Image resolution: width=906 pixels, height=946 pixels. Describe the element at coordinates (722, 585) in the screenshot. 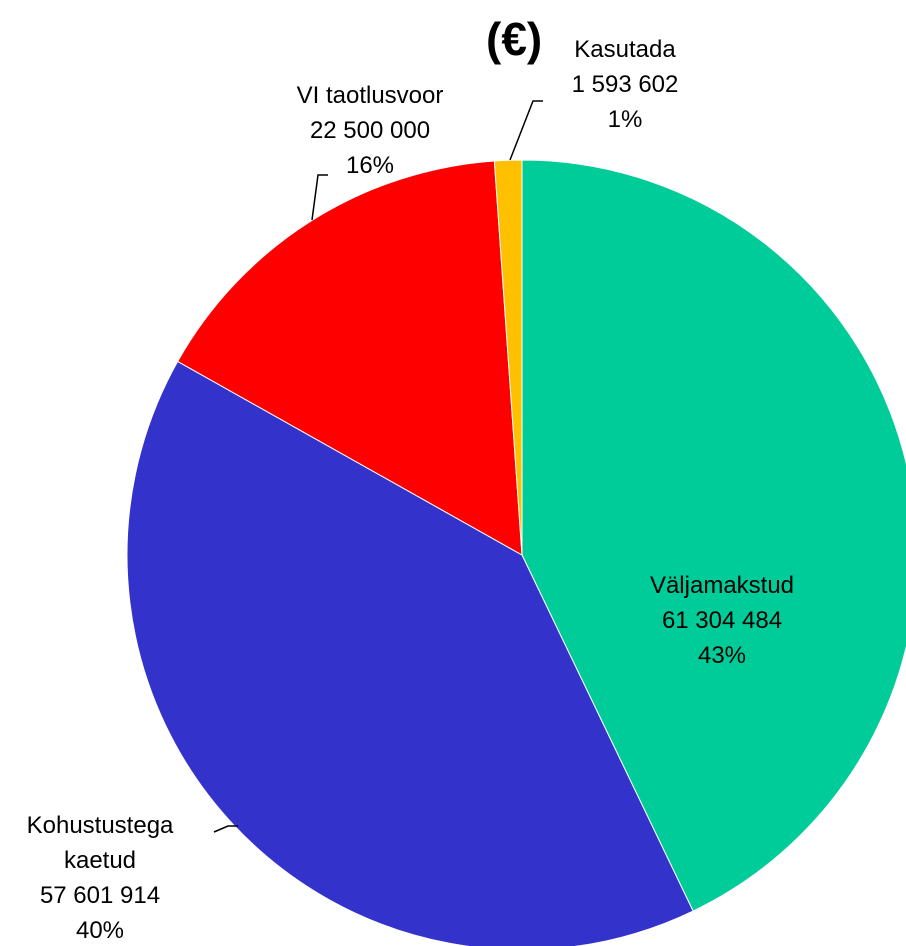

I see `label-name: Väljamakstud` at that location.